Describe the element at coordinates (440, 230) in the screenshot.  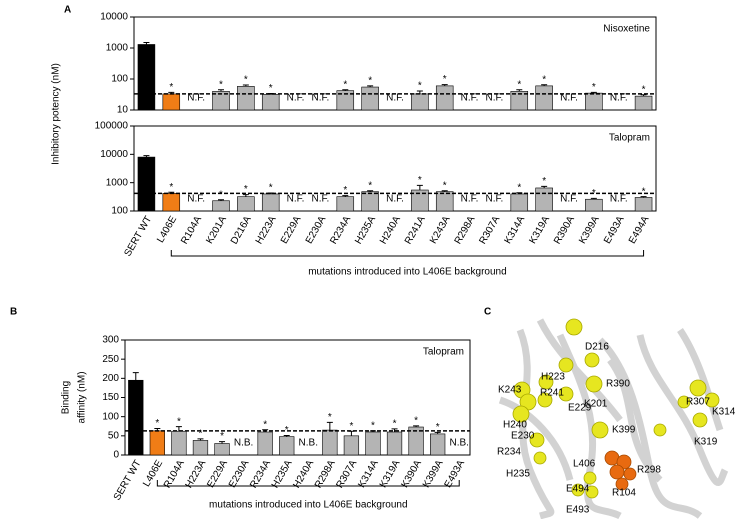
I see `x-tick-label: K243A` at that location.